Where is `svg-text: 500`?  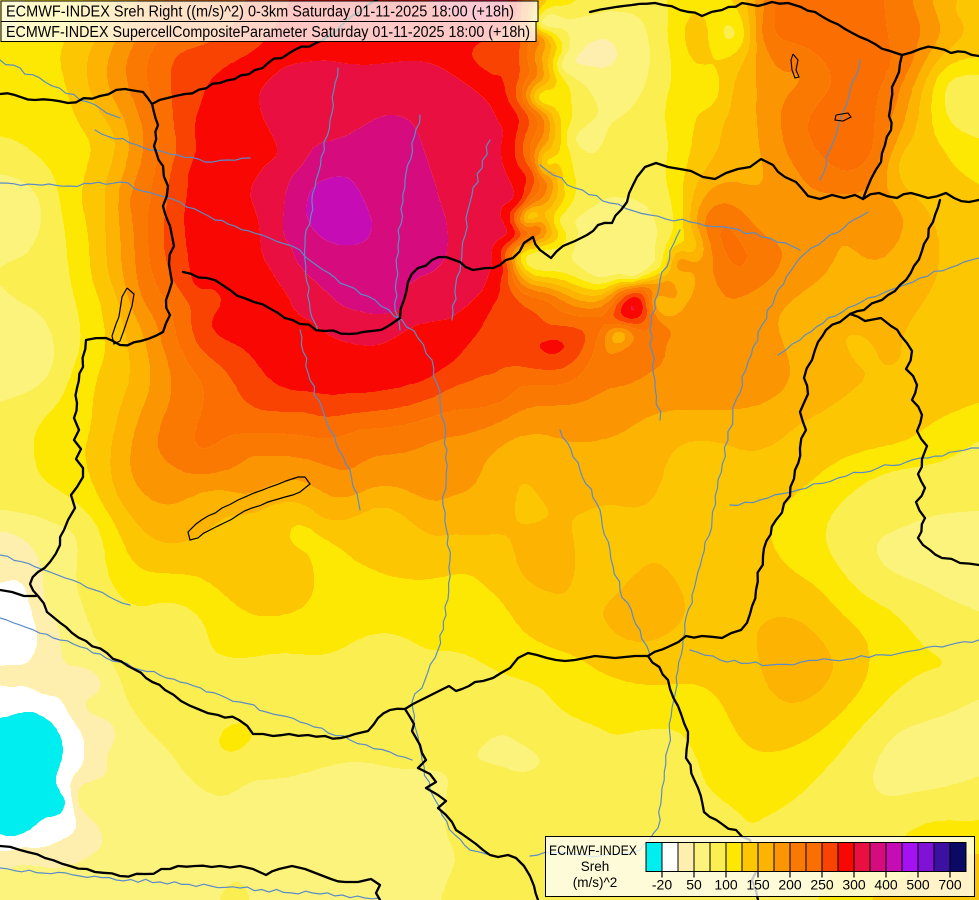
svg-text: 500 is located at coordinates (918, 885).